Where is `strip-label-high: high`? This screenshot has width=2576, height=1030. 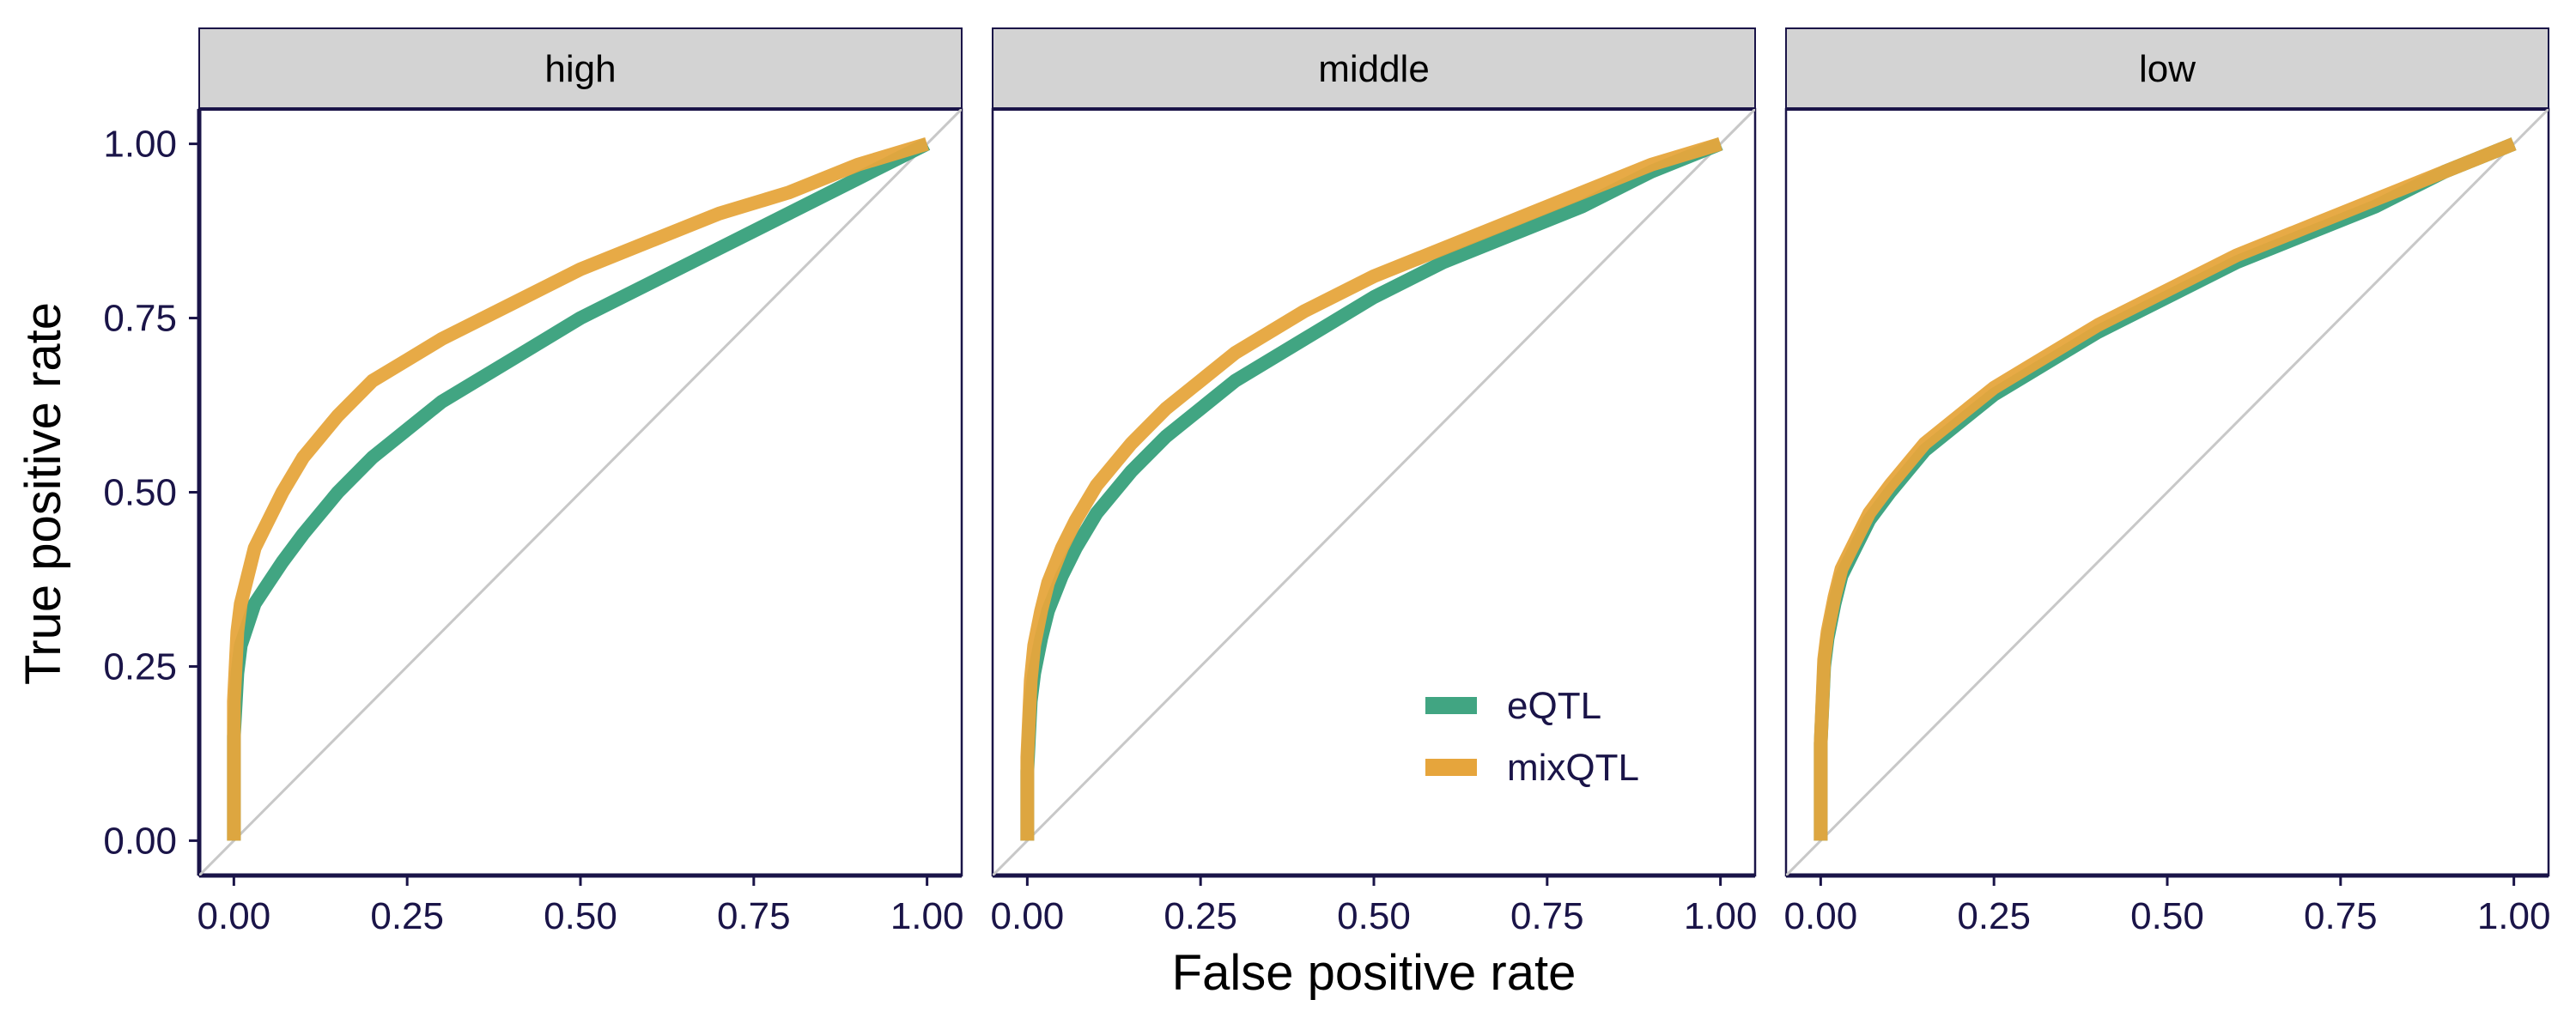 strip-label-high: high is located at coordinates (580, 69).